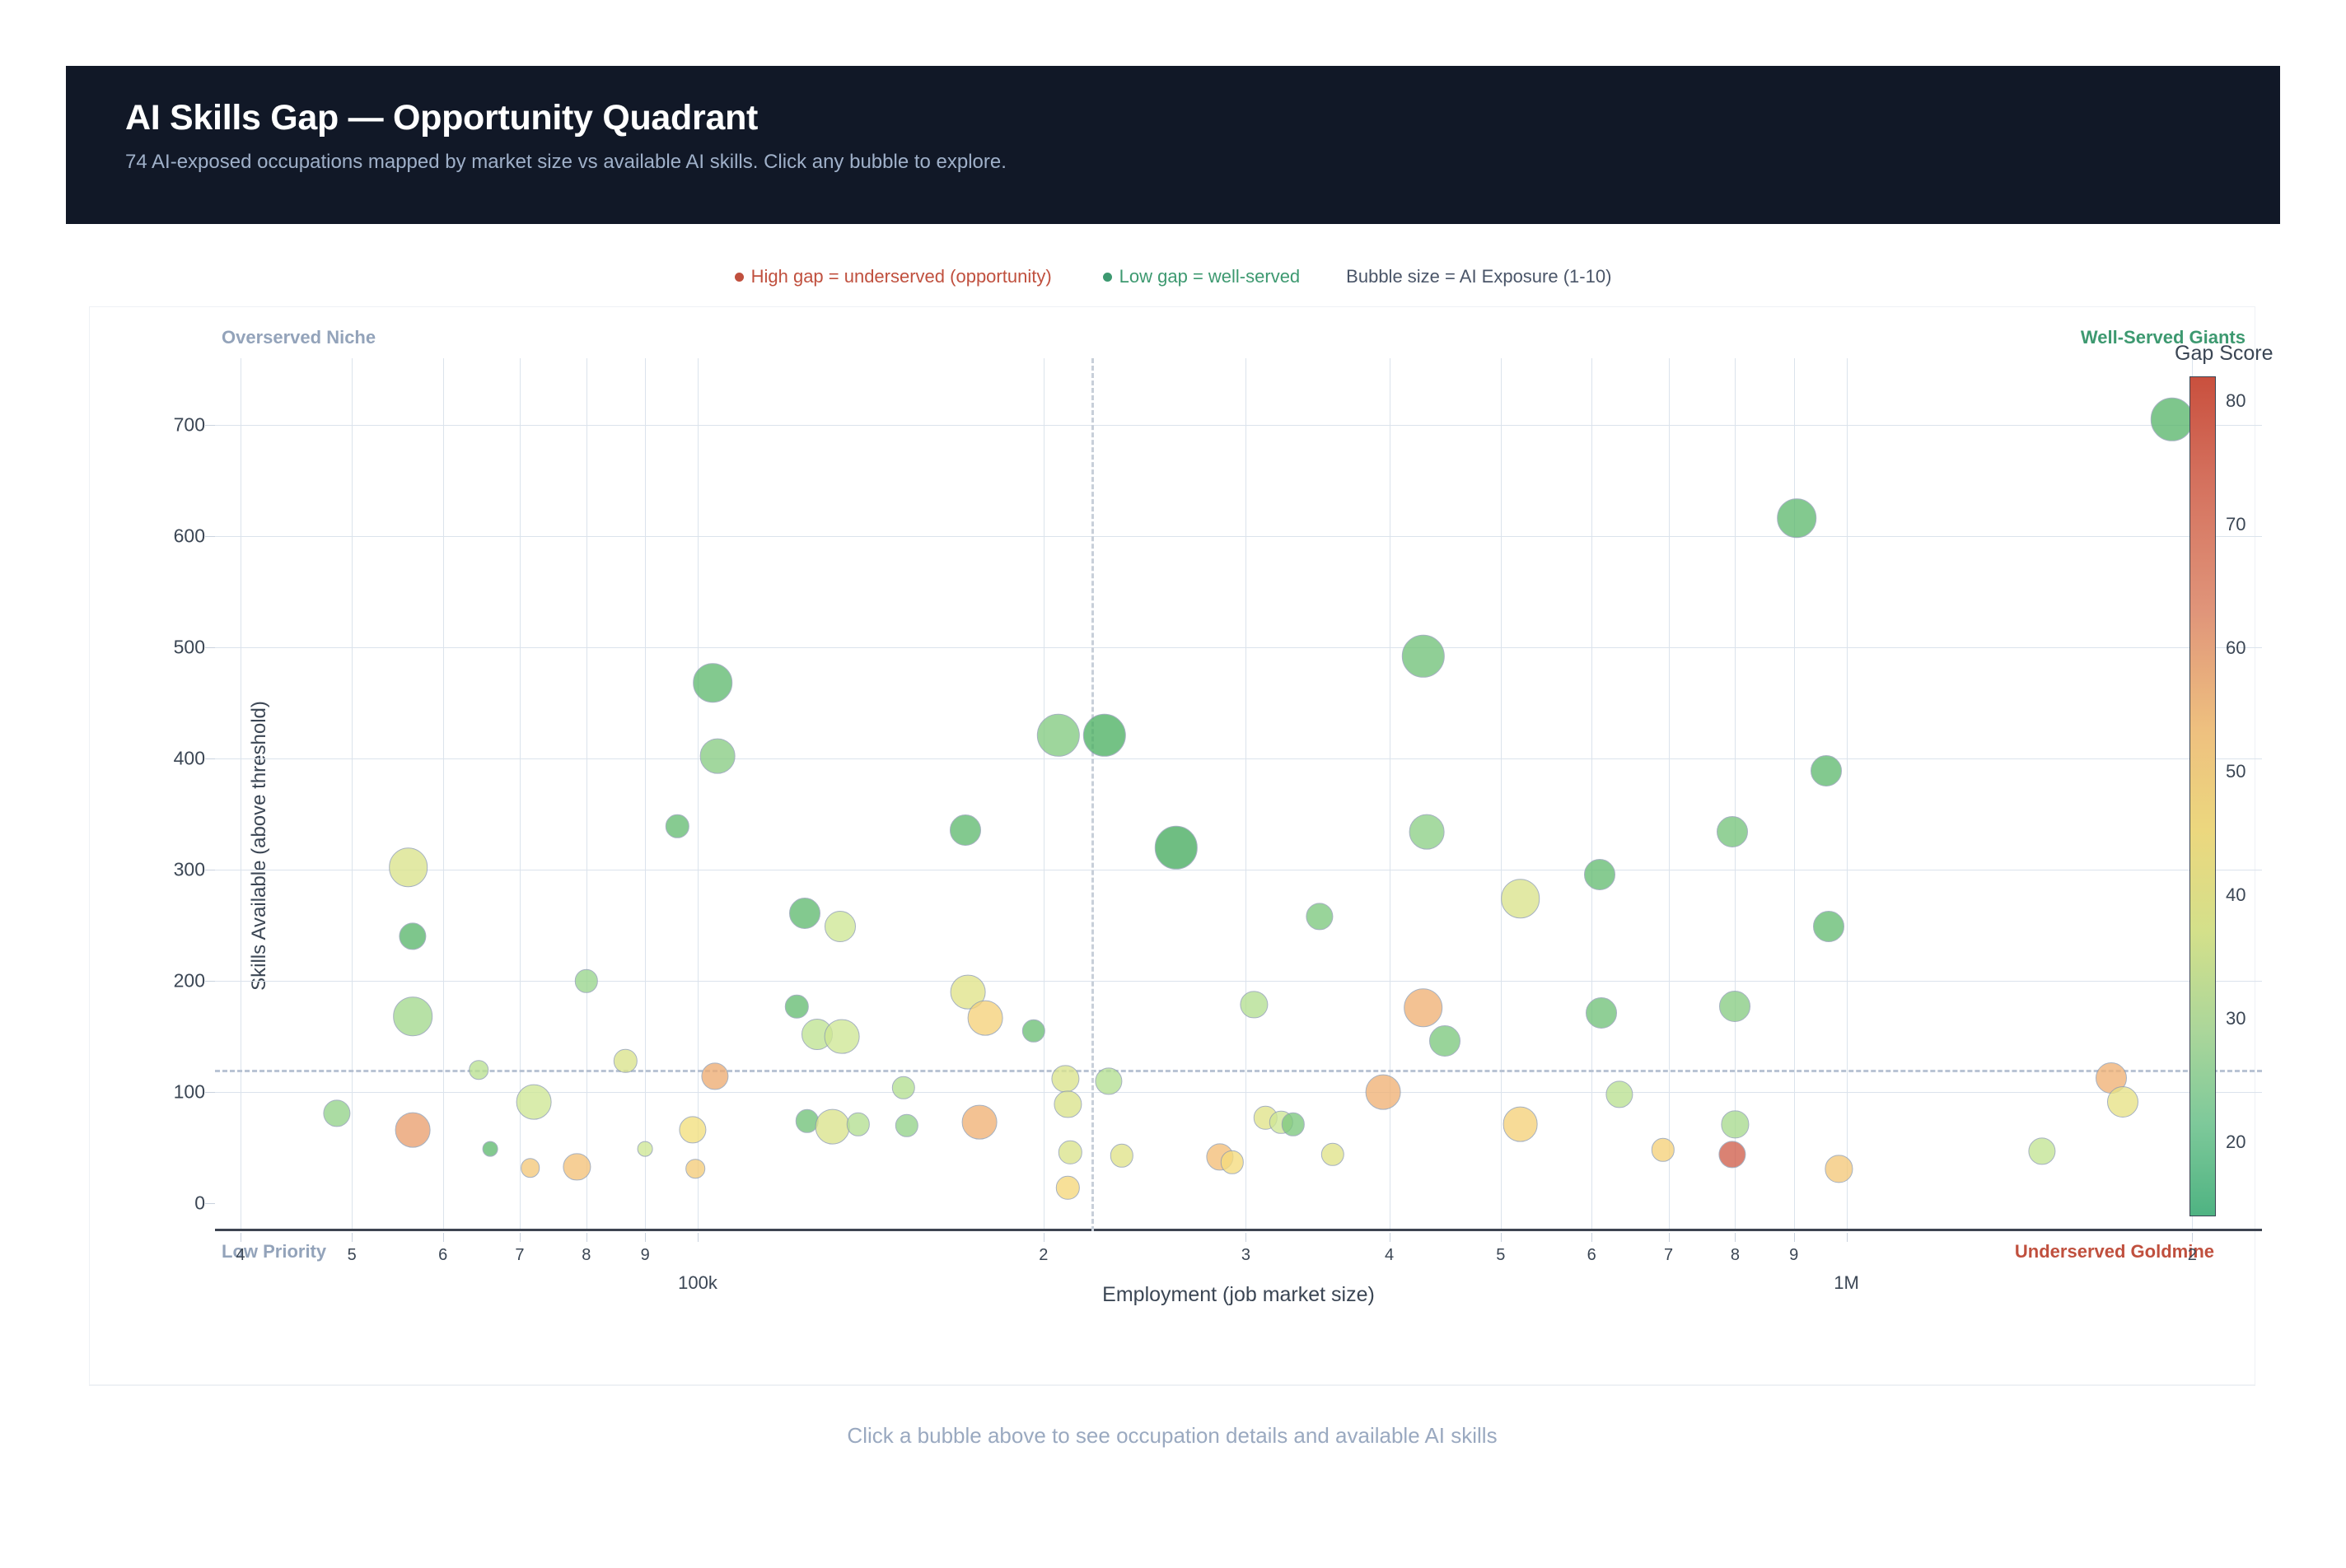 The image size is (2346, 1568). I want to click on legend-item-low-gap: Low gap = well-served, so click(1201, 276).